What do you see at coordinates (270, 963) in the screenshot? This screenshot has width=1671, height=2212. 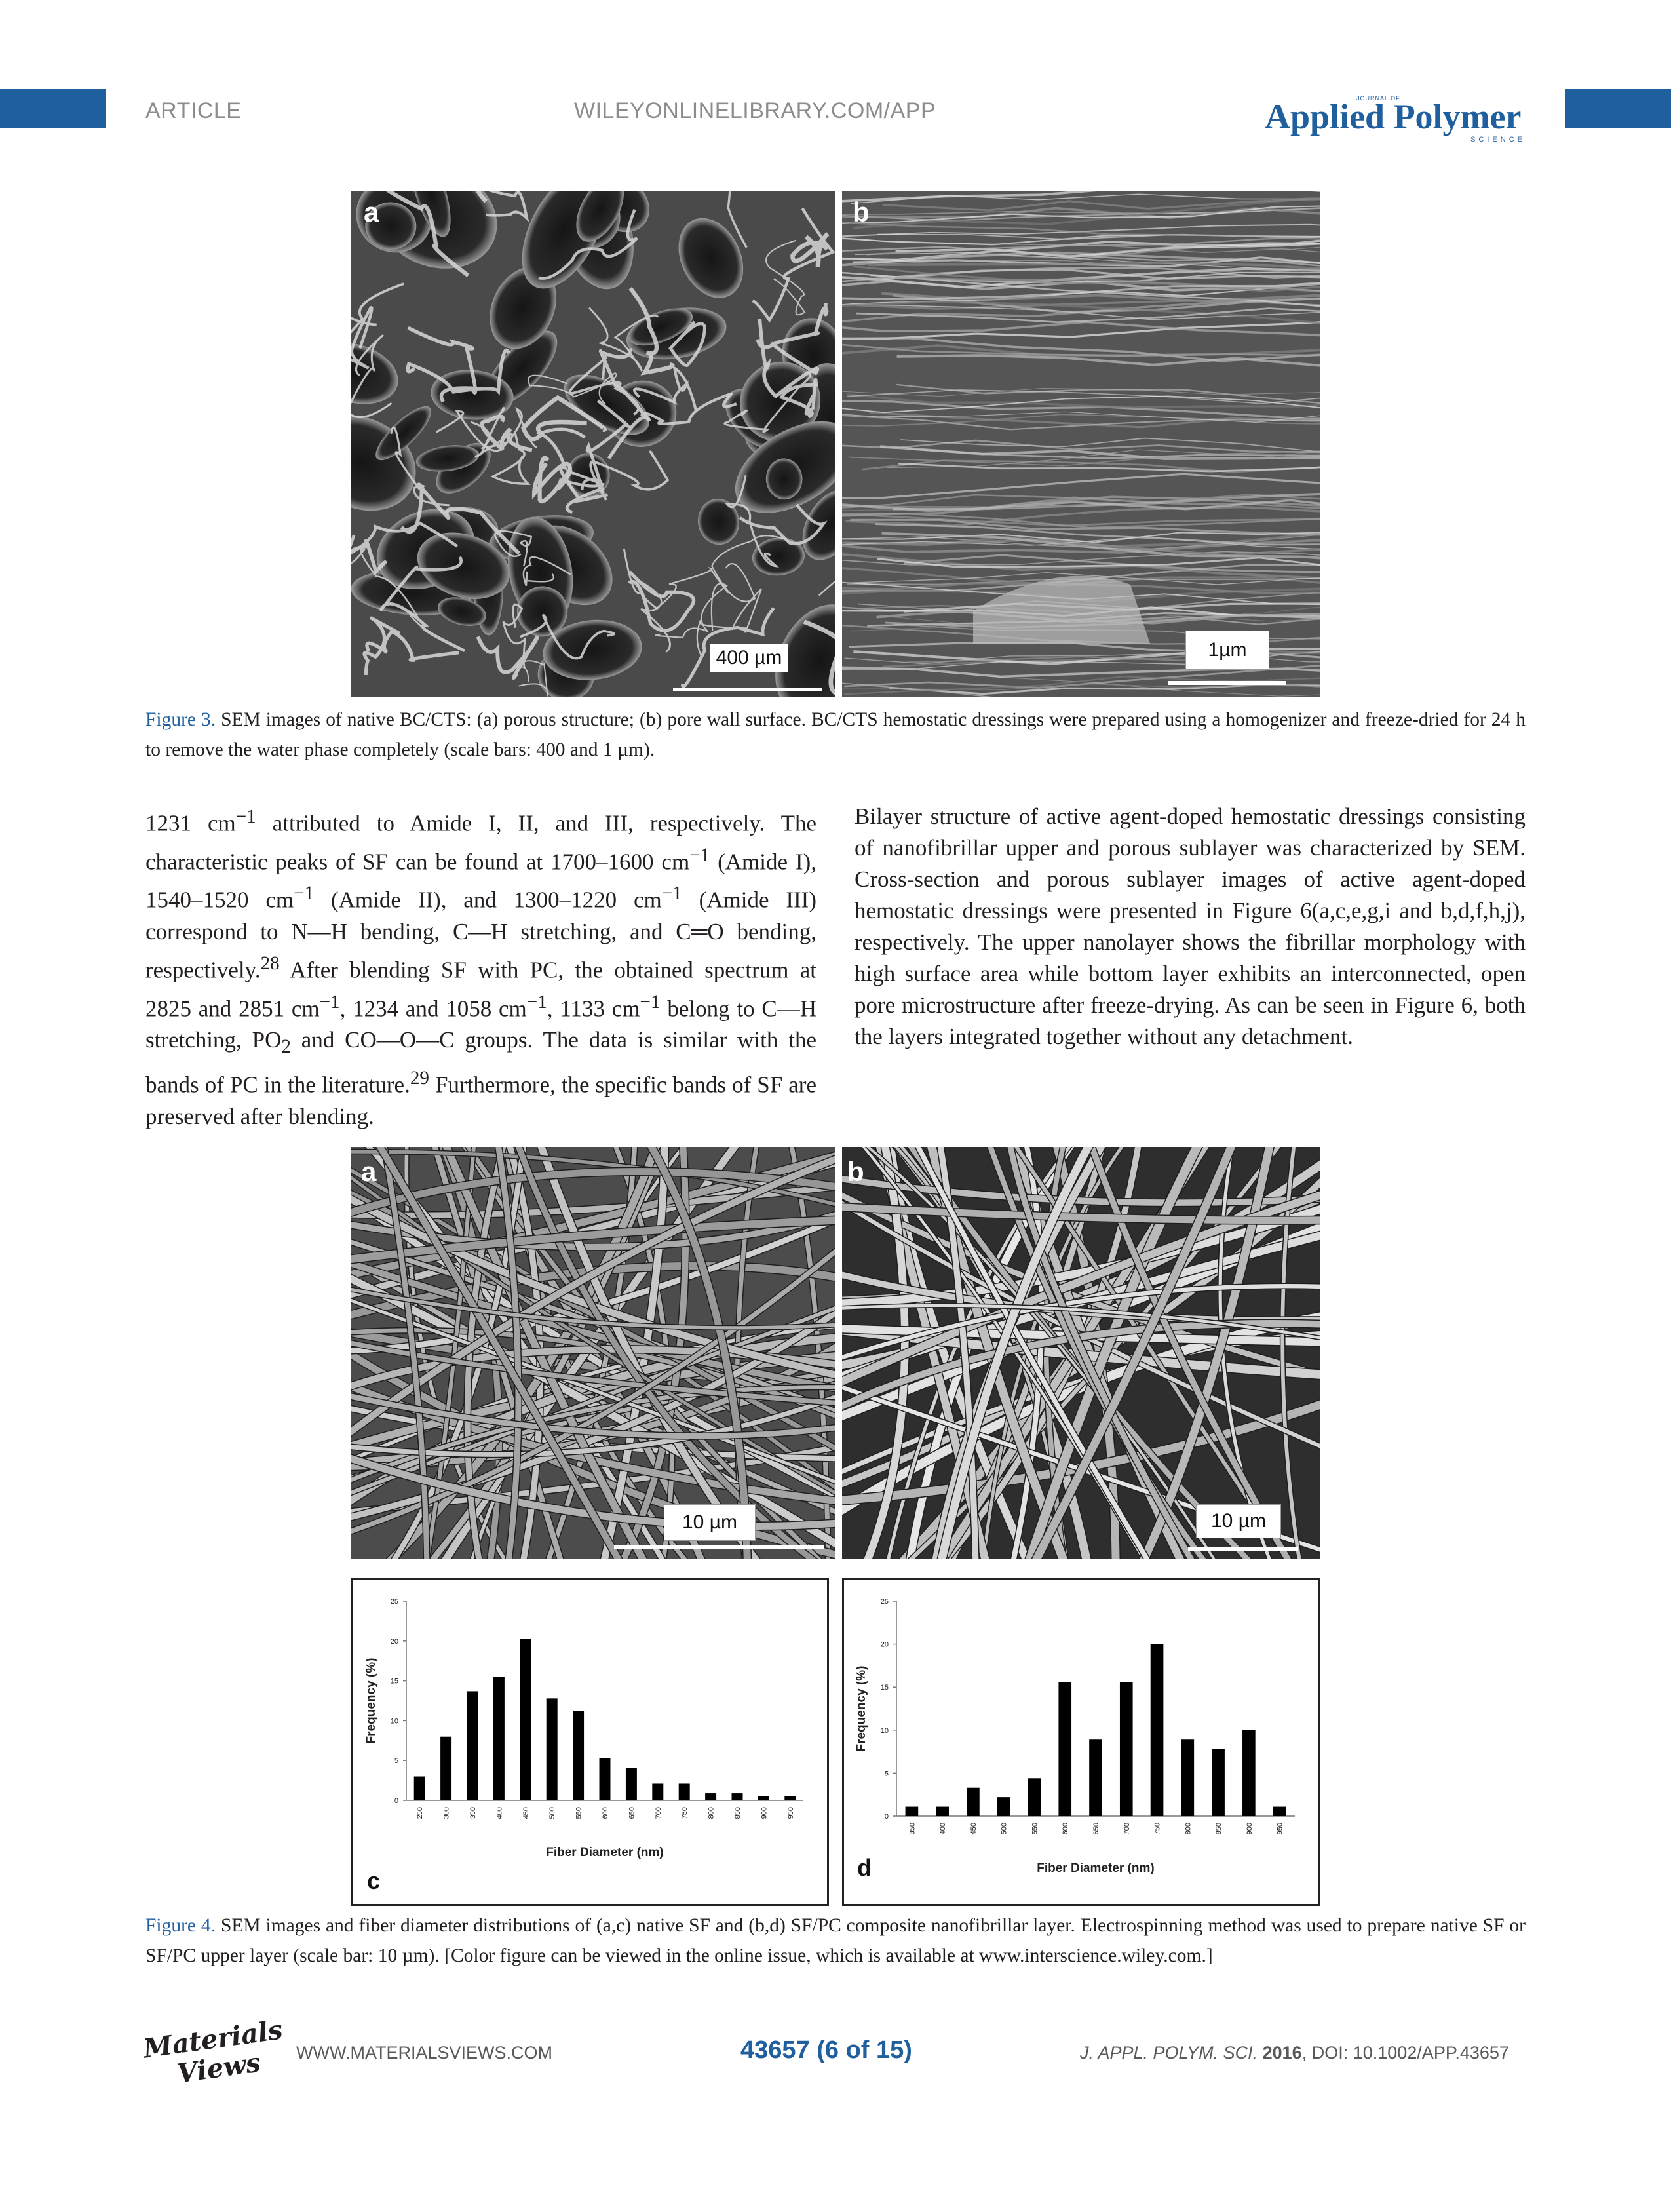 I see `reference-citation: 28` at bounding box center [270, 963].